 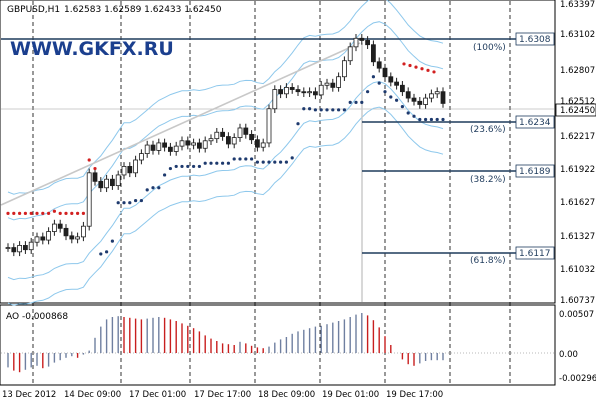 I want to click on ao-axis: 0.00507 0.00 -0.00296, so click(x=577, y=347).